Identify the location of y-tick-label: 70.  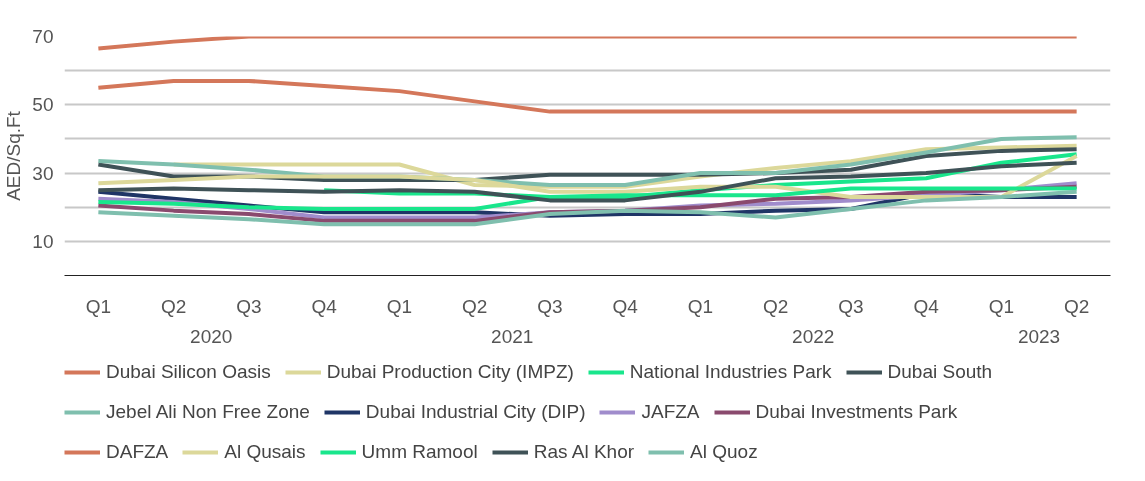
(43, 36).